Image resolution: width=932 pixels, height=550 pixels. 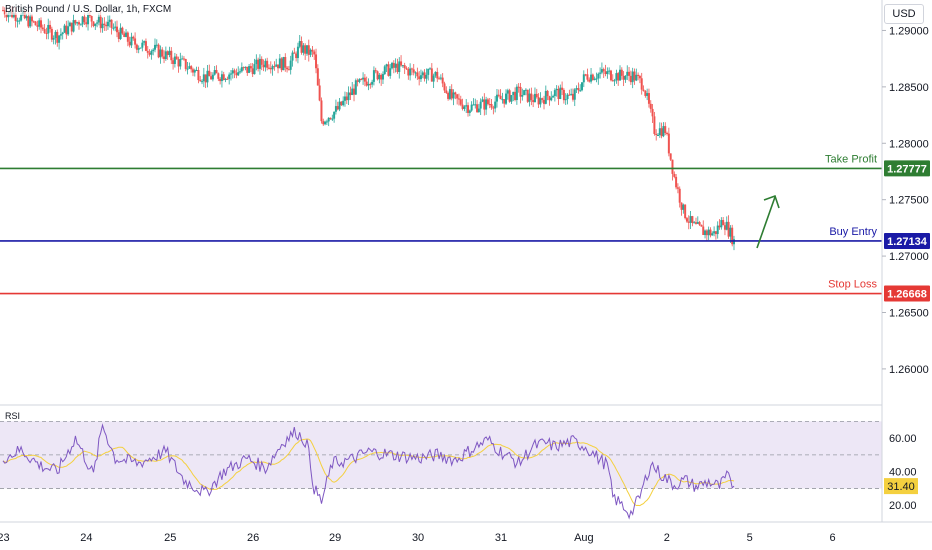 I want to click on time-axis: 23 24 25 26 29 30 31 Aug 2 5 6, so click(x=466, y=532).